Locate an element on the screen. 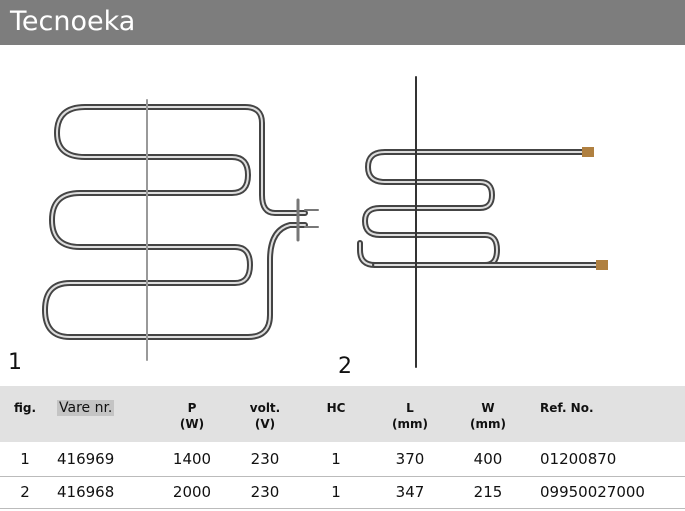 The image size is (685, 511). figure-number: 1 is located at coordinates (15, 362).